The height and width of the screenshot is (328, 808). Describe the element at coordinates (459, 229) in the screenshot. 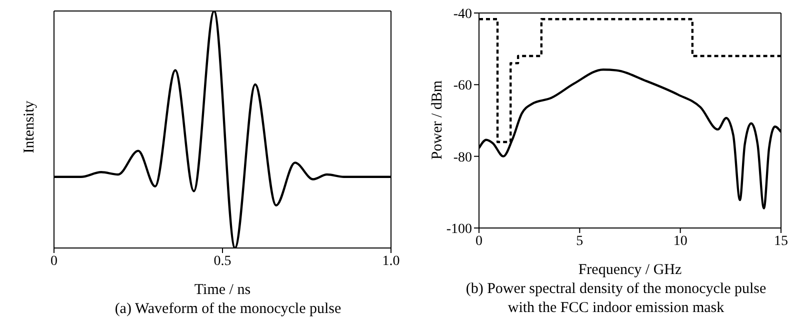

I see `y-tick-label: -100` at that location.